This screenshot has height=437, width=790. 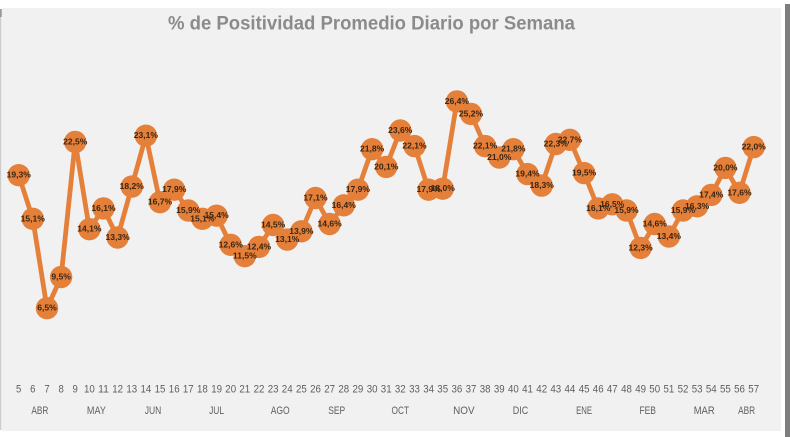 What do you see at coordinates (541, 390) in the screenshot?
I see `svg-text: 42` at bounding box center [541, 390].